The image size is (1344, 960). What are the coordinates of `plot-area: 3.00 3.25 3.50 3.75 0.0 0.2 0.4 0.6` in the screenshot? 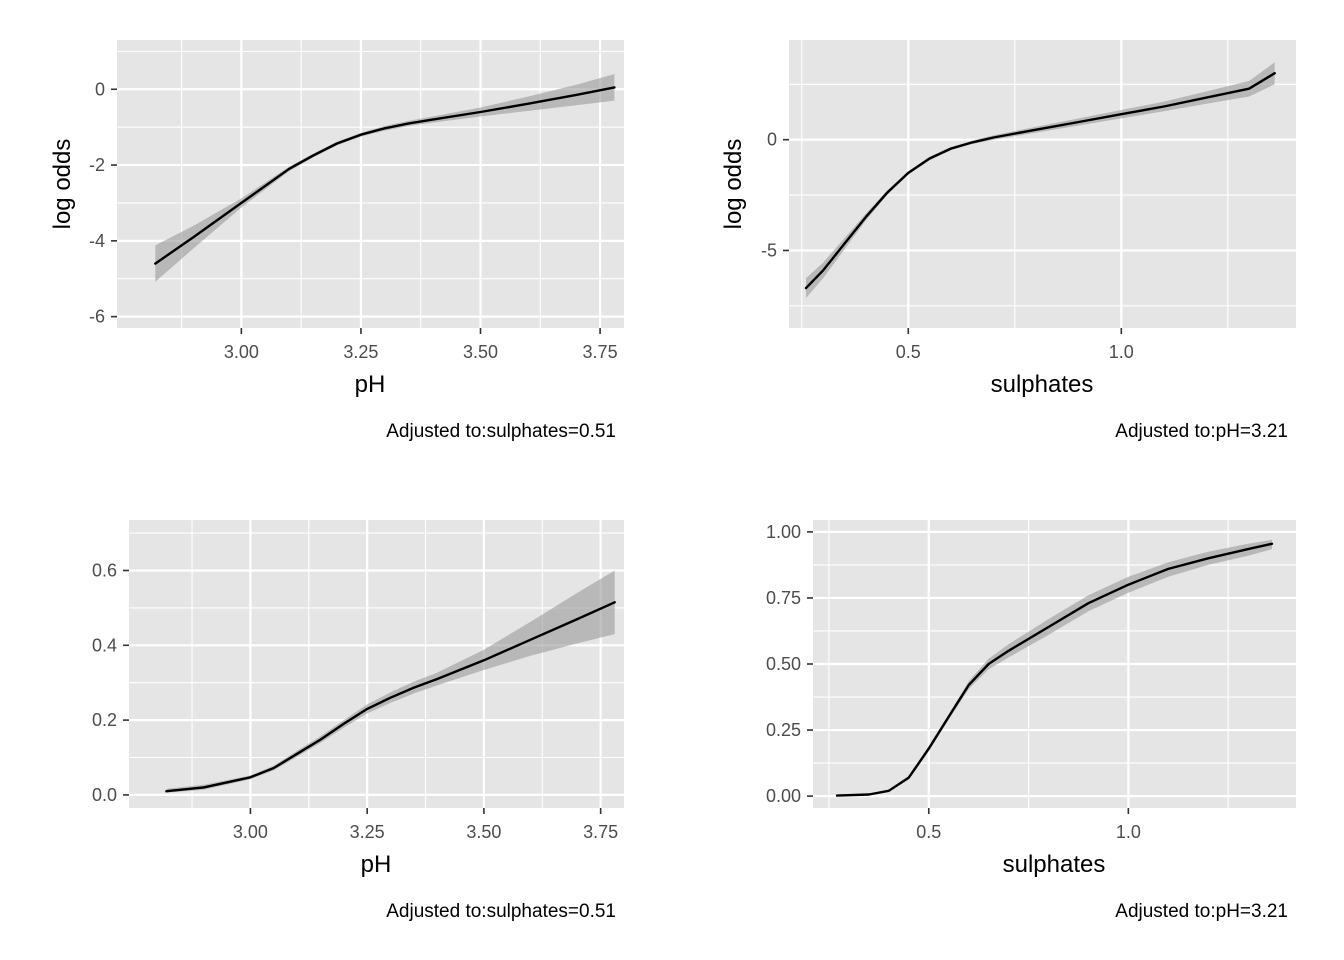 It's located at (358, 681).